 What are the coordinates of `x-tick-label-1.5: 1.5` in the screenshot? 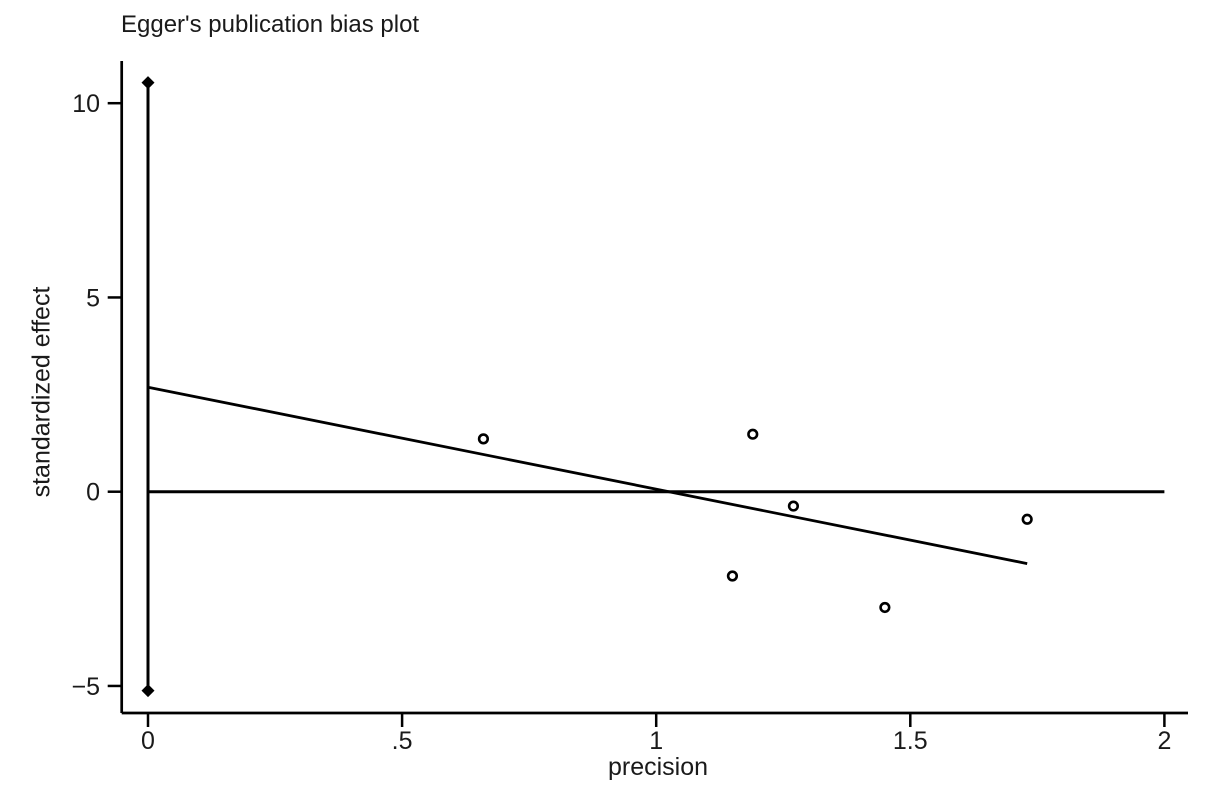 It's located at (910, 741).